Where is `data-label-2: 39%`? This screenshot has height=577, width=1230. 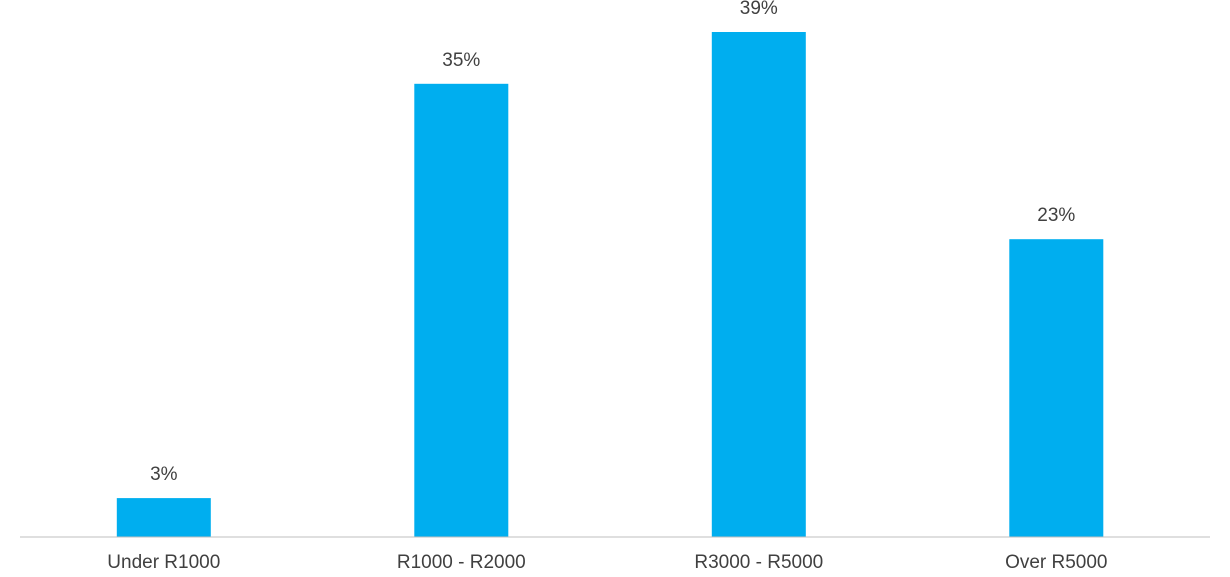
data-label-2: 39% is located at coordinates (759, 9).